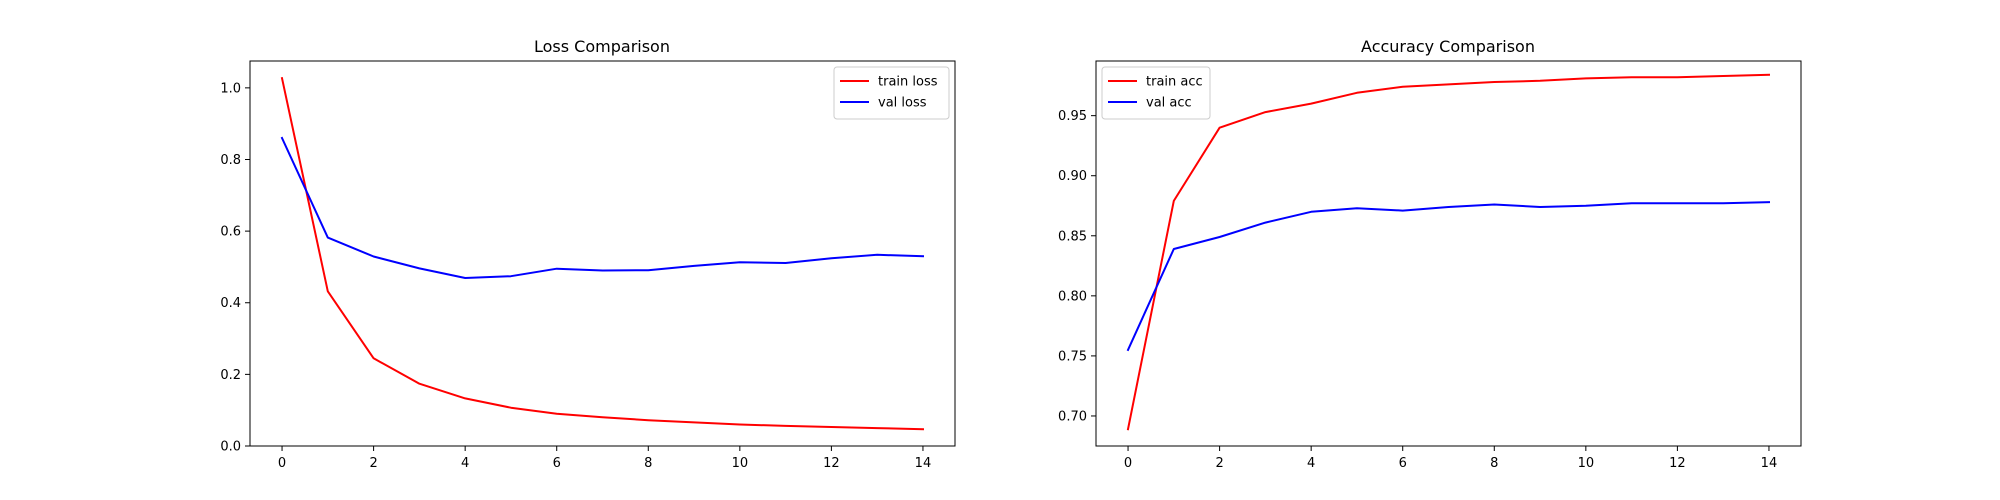  What do you see at coordinates (1156, 93) in the screenshot?
I see `legend: train acc val acc` at bounding box center [1156, 93].